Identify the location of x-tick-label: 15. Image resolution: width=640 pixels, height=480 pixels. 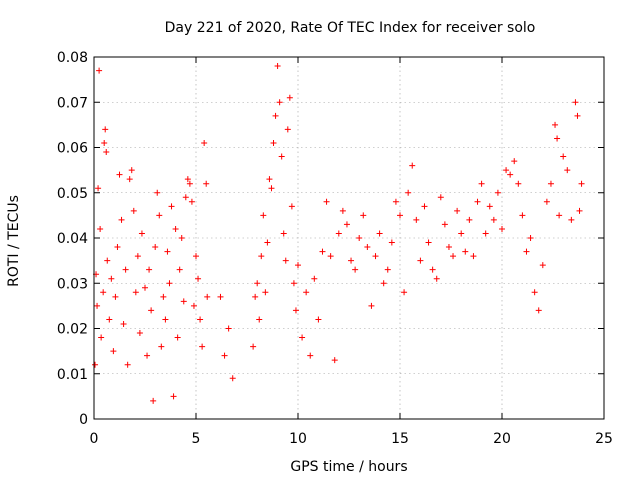
(400, 439).